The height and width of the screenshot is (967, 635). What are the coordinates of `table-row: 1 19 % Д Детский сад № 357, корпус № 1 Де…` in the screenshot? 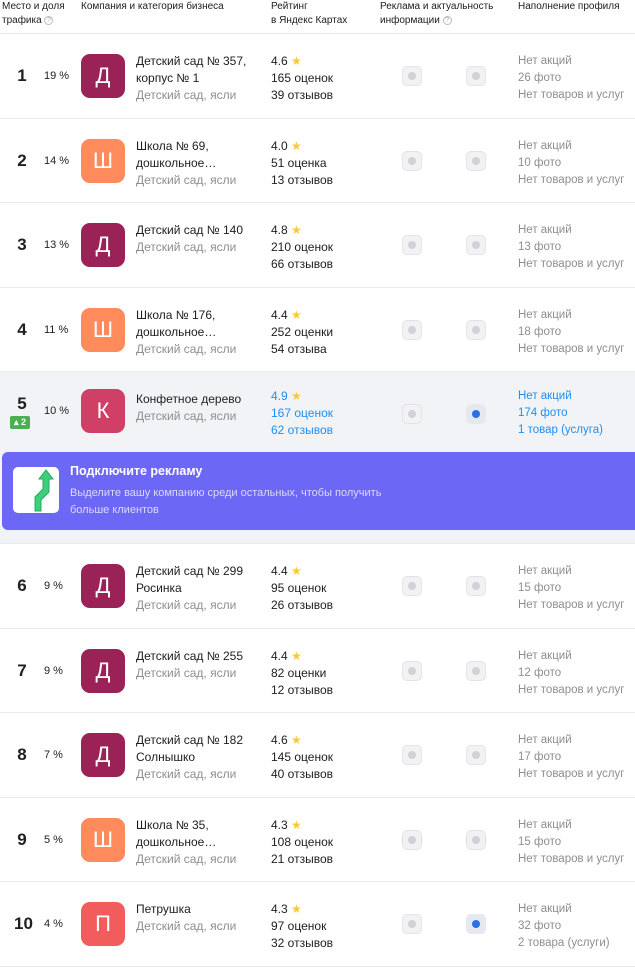 It's located at (317, 76).